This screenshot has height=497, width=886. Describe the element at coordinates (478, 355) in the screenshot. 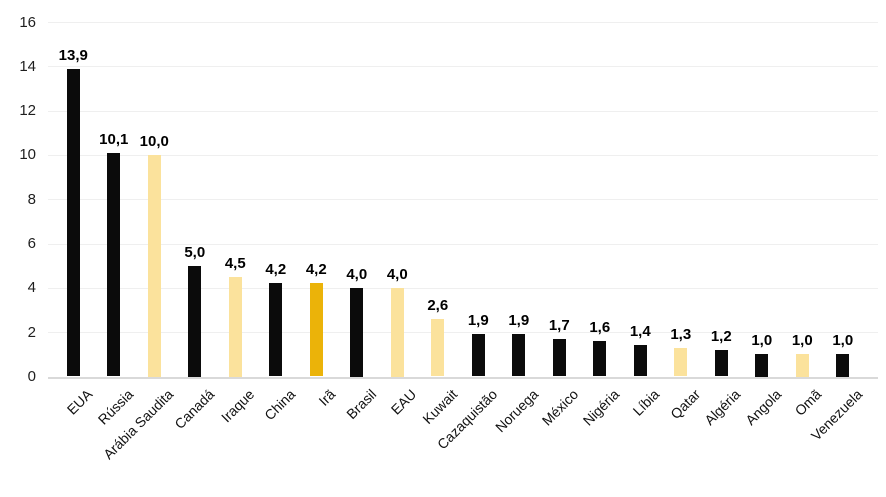

I see `bar-cazaquistao` at that location.